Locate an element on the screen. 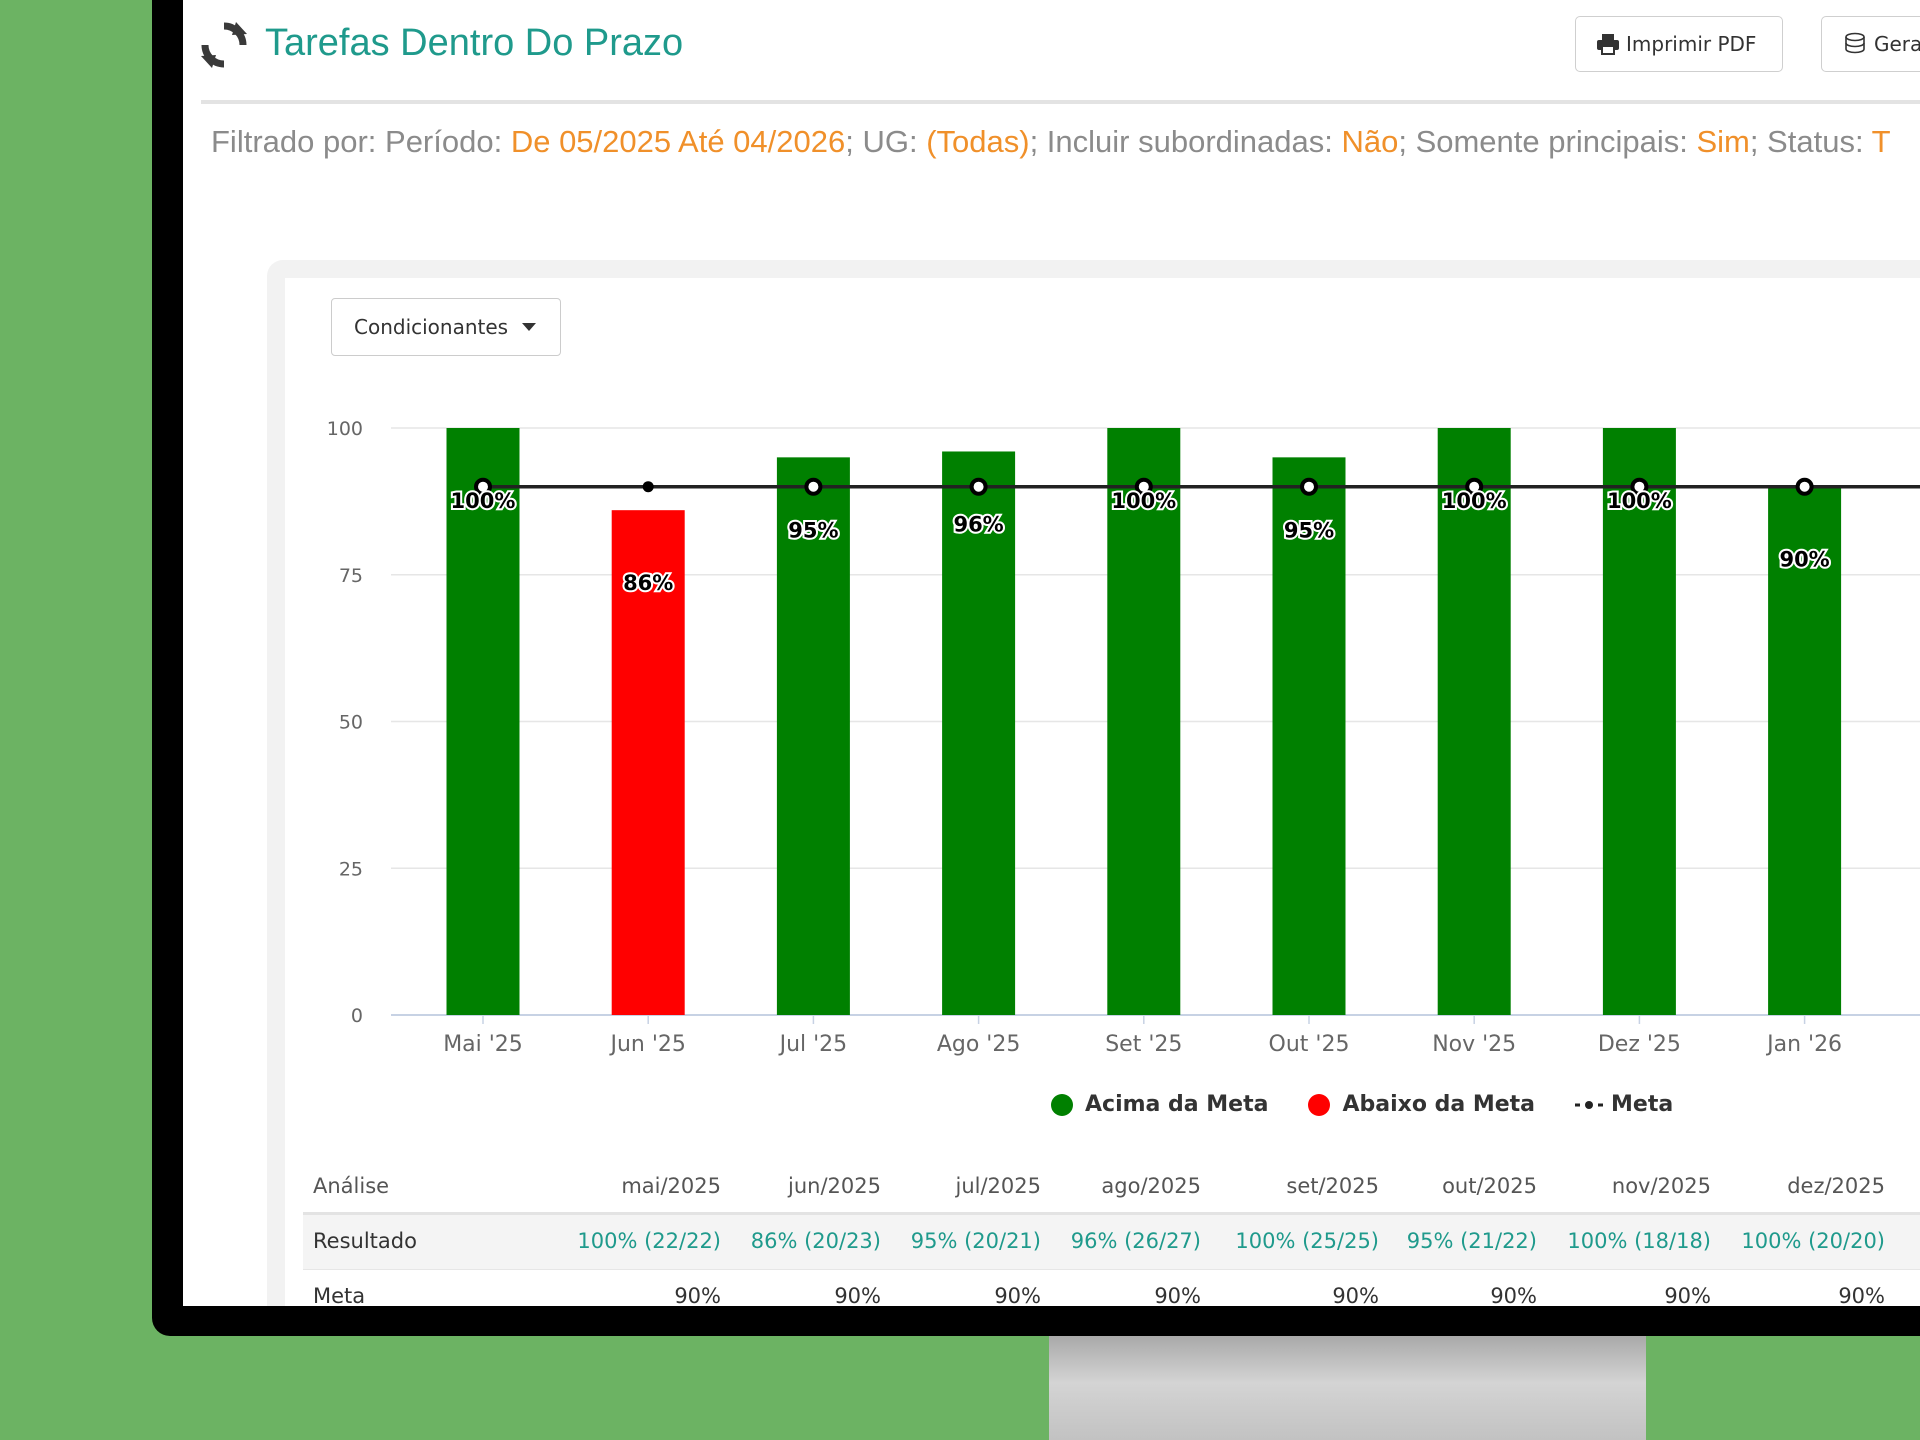 The width and height of the screenshot is (1920, 1440). x-tick-label: Mai '25 is located at coordinates (483, 1044).